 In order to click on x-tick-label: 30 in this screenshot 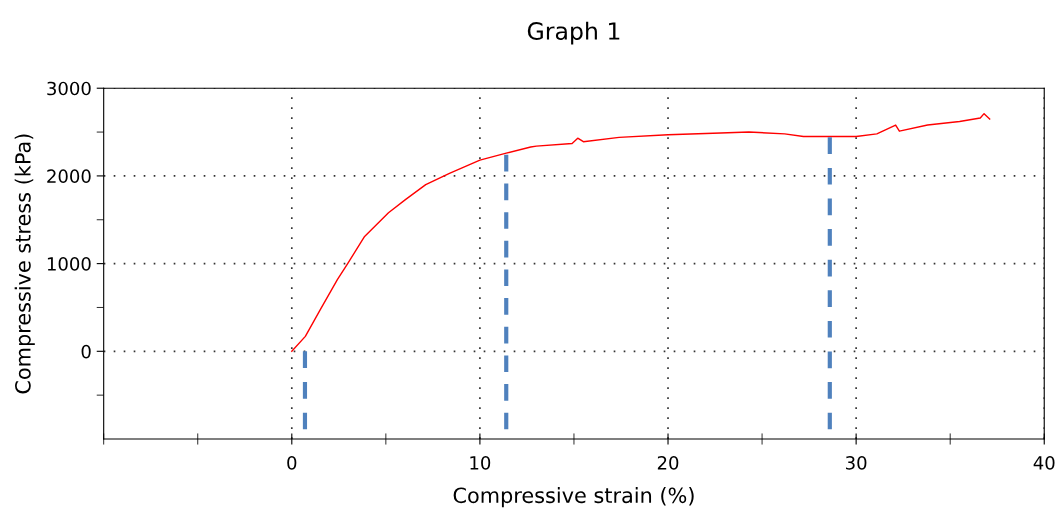, I will do `click(856, 462)`.